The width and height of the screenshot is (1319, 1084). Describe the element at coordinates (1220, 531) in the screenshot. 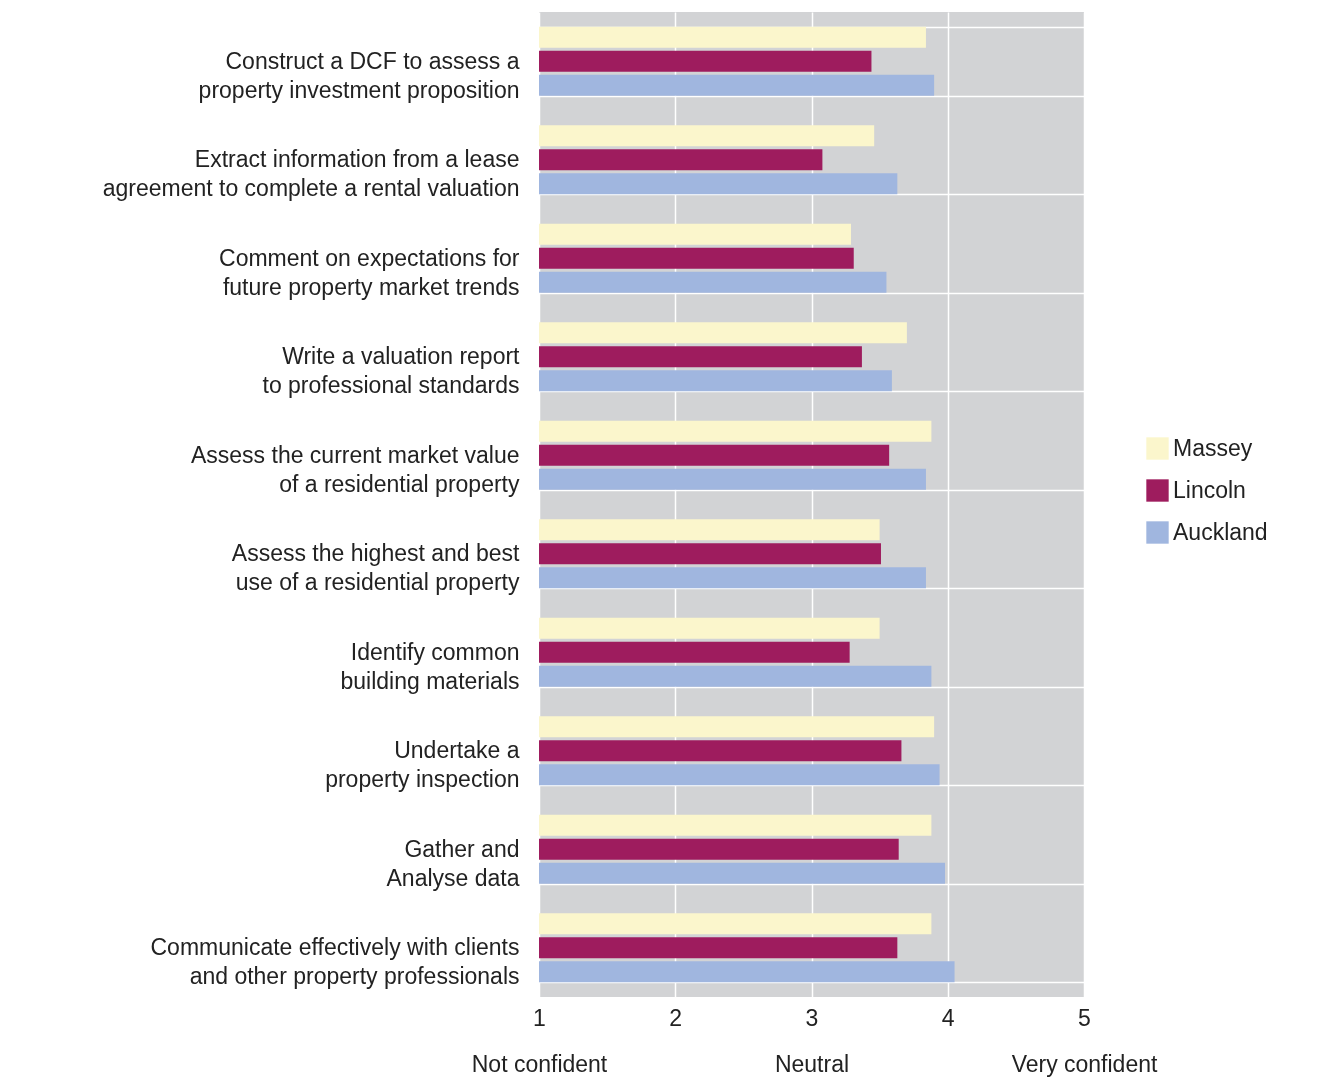

I see `legend-label: Auckland` at that location.